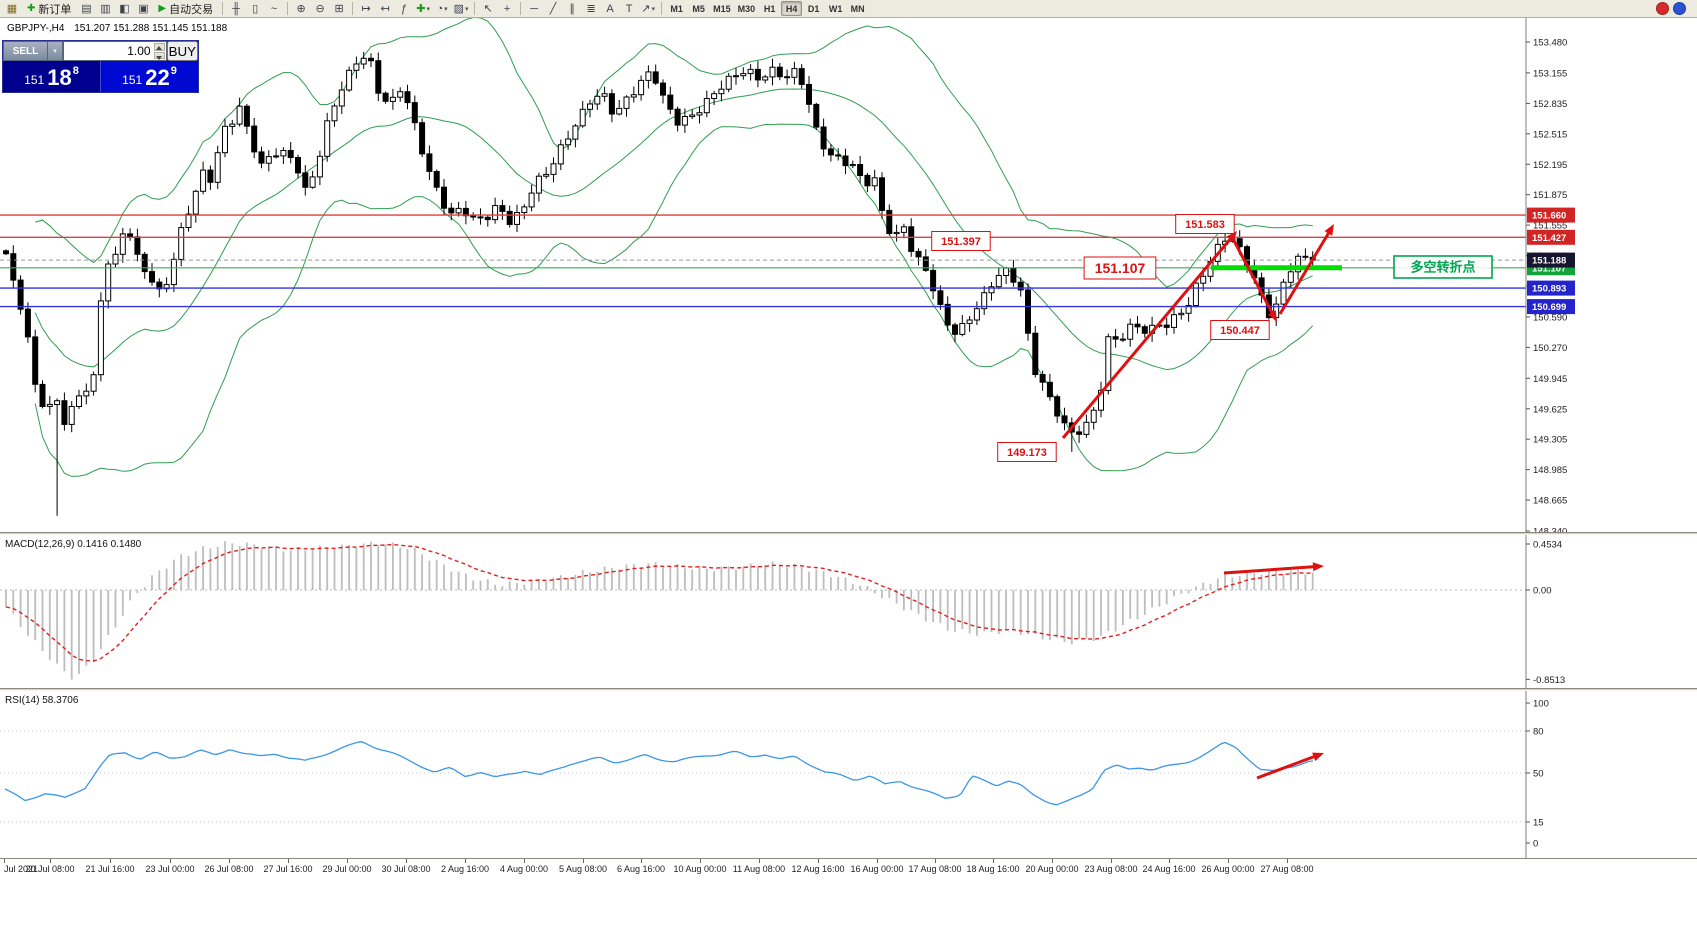  I want to click on macd-signal-line, so click(659, 602).